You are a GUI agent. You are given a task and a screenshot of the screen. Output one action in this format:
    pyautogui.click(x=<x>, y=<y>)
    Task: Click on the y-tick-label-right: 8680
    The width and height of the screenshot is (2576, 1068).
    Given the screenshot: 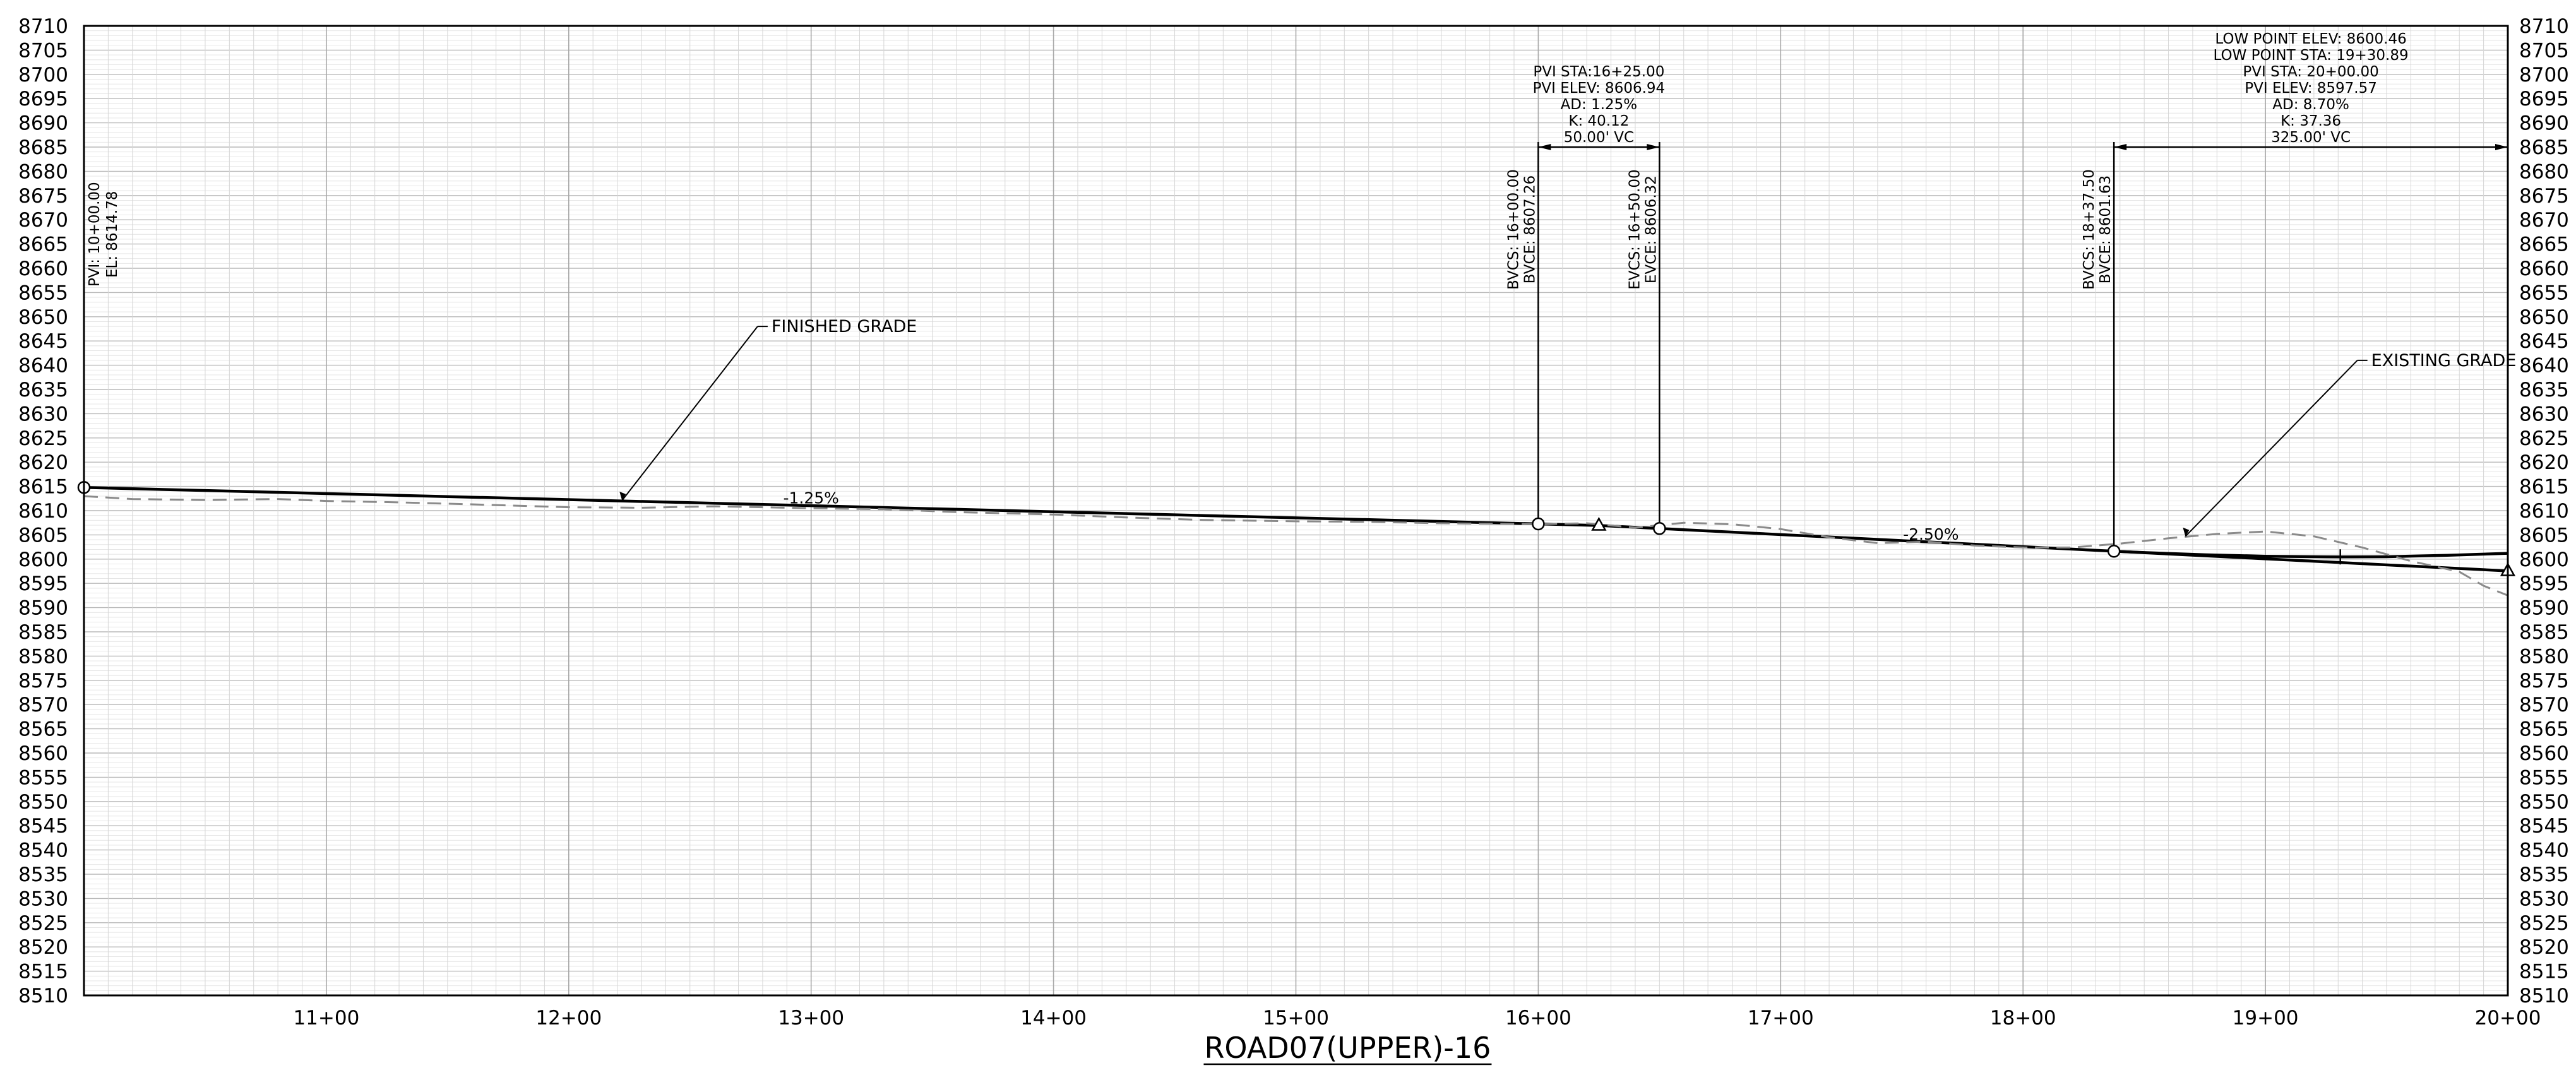 What is the action you would take?
    pyautogui.click(x=2544, y=171)
    